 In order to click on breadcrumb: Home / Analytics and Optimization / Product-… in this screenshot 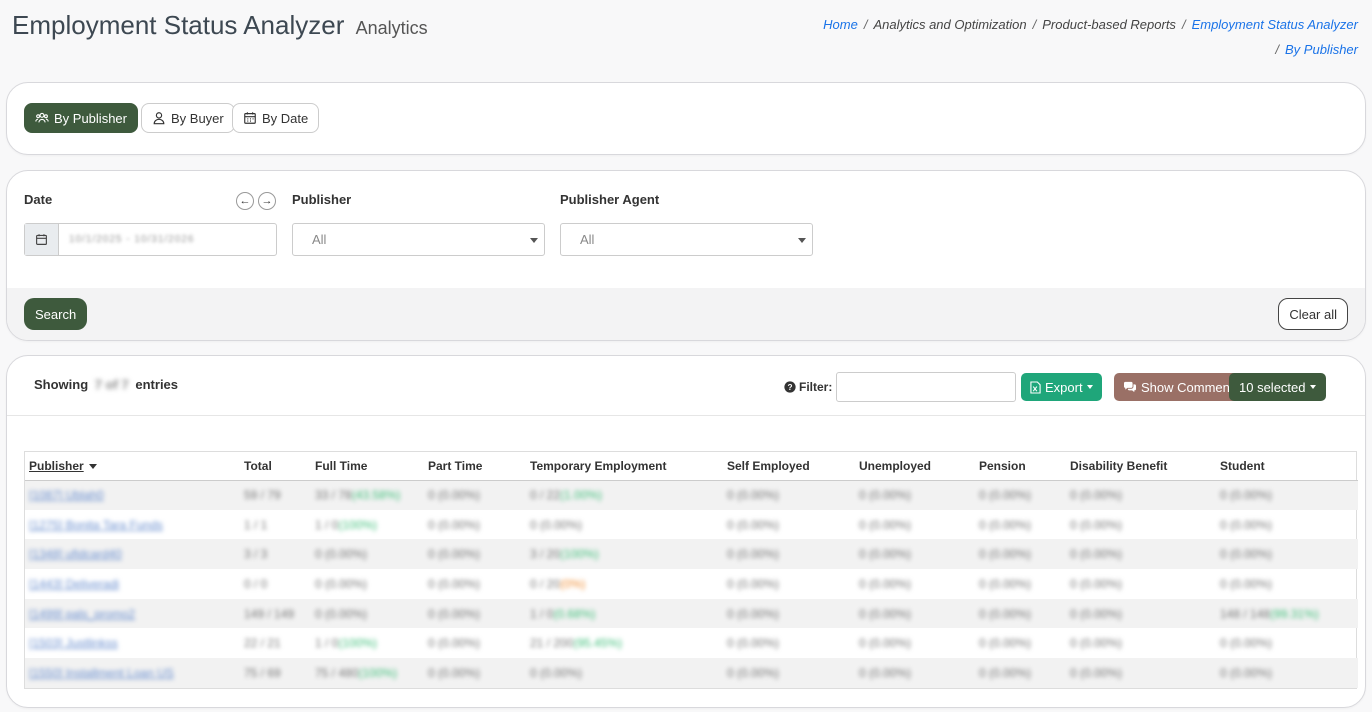, I will do `click(1078, 37)`.